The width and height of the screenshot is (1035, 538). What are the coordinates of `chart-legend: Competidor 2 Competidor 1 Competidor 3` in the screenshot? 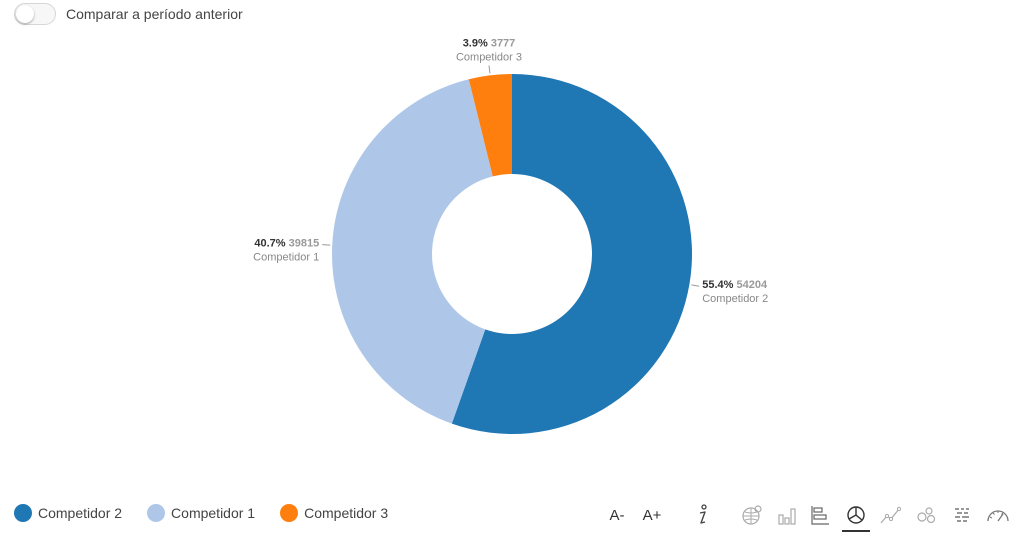 It's located at (213, 513).